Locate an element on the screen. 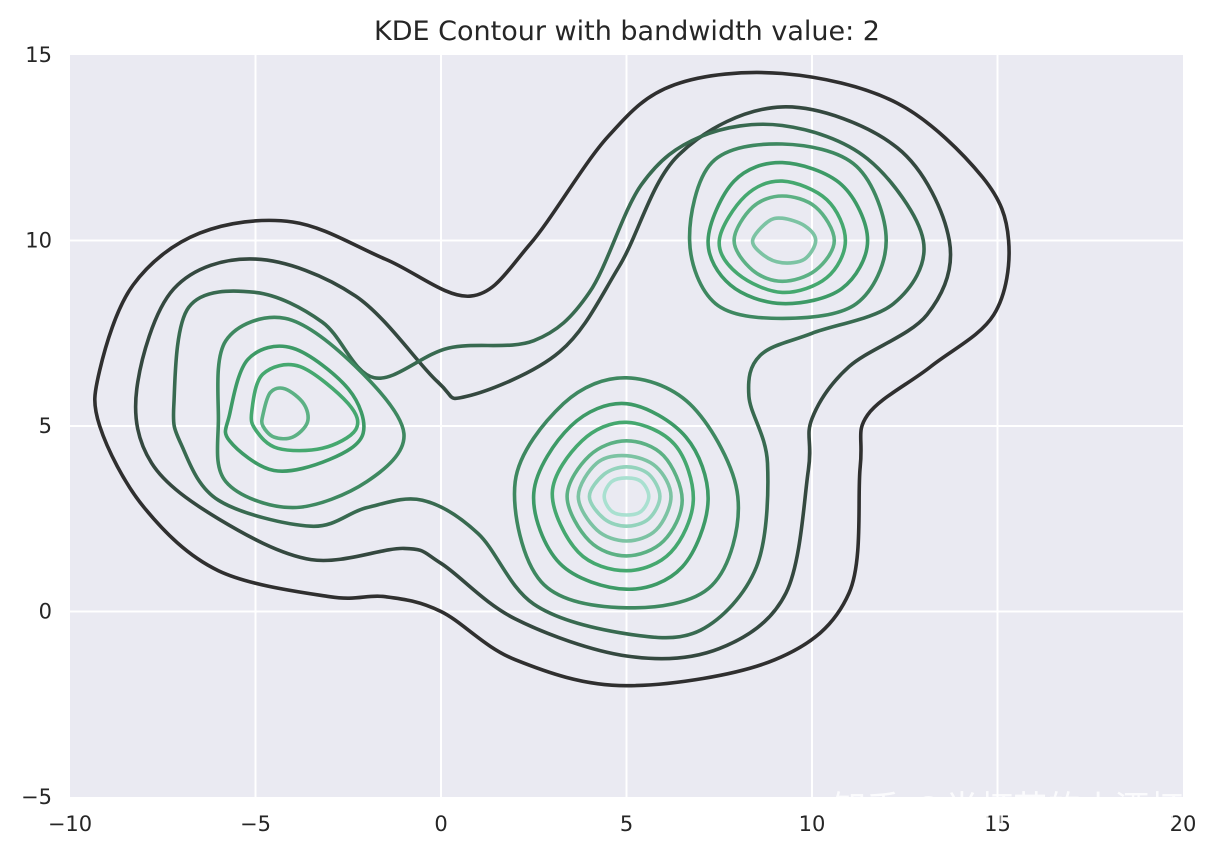 This screenshot has height=857, width=1215. x-tick-label: 0 is located at coordinates (440, 824).